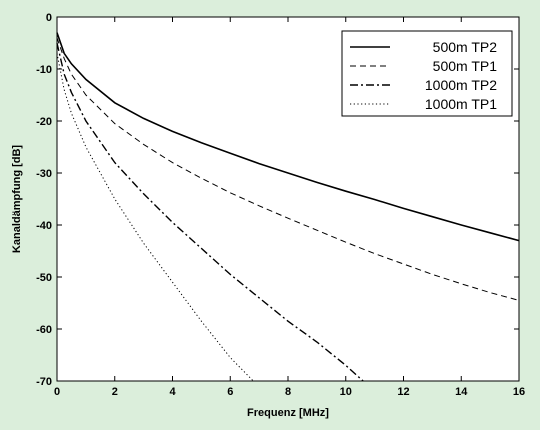 The width and height of the screenshot is (540, 430). I want to click on x-axis-label: Frequenz [MHz], so click(288, 413).